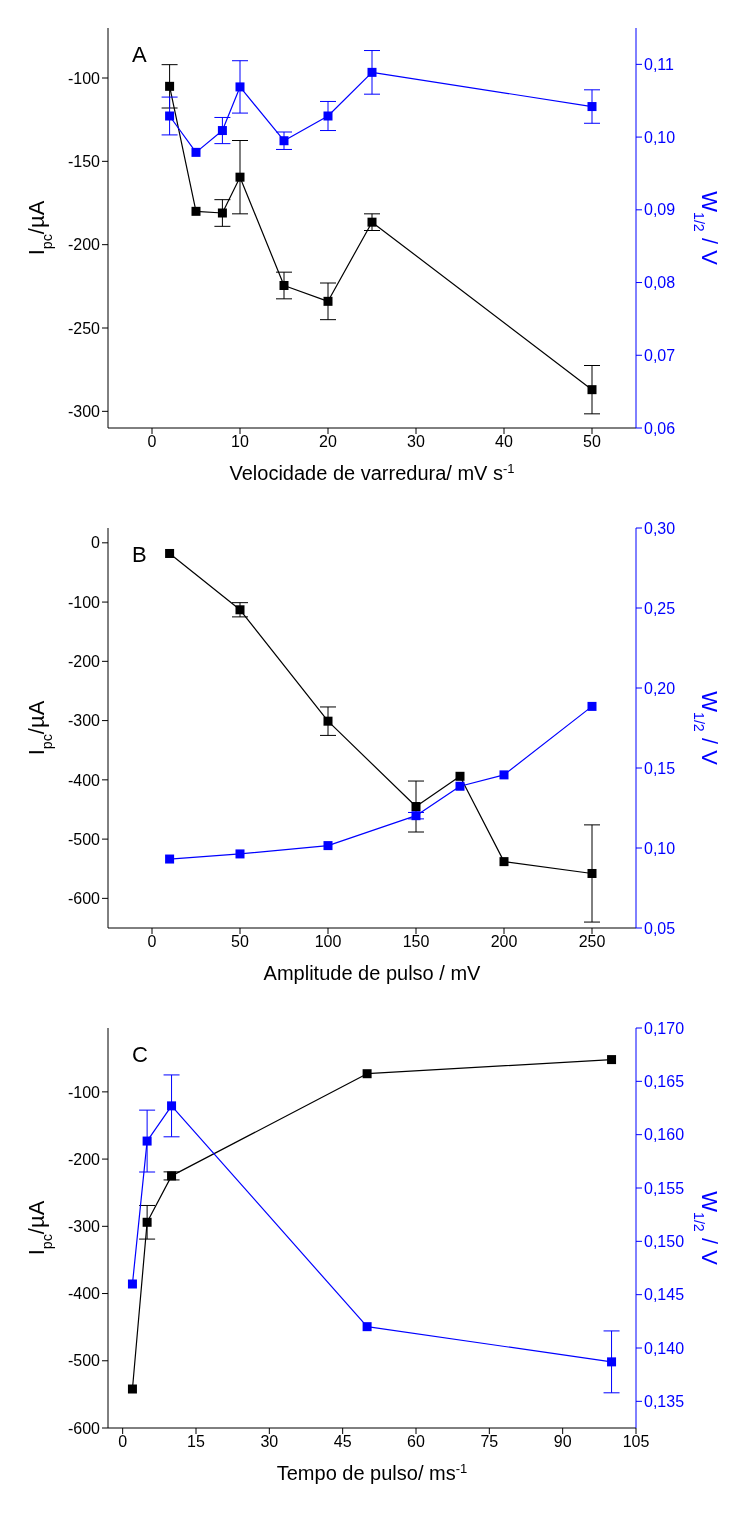  What do you see at coordinates (328, 942) in the screenshot?
I see `x-tick-label: 100` at bounding box center [328, 942].